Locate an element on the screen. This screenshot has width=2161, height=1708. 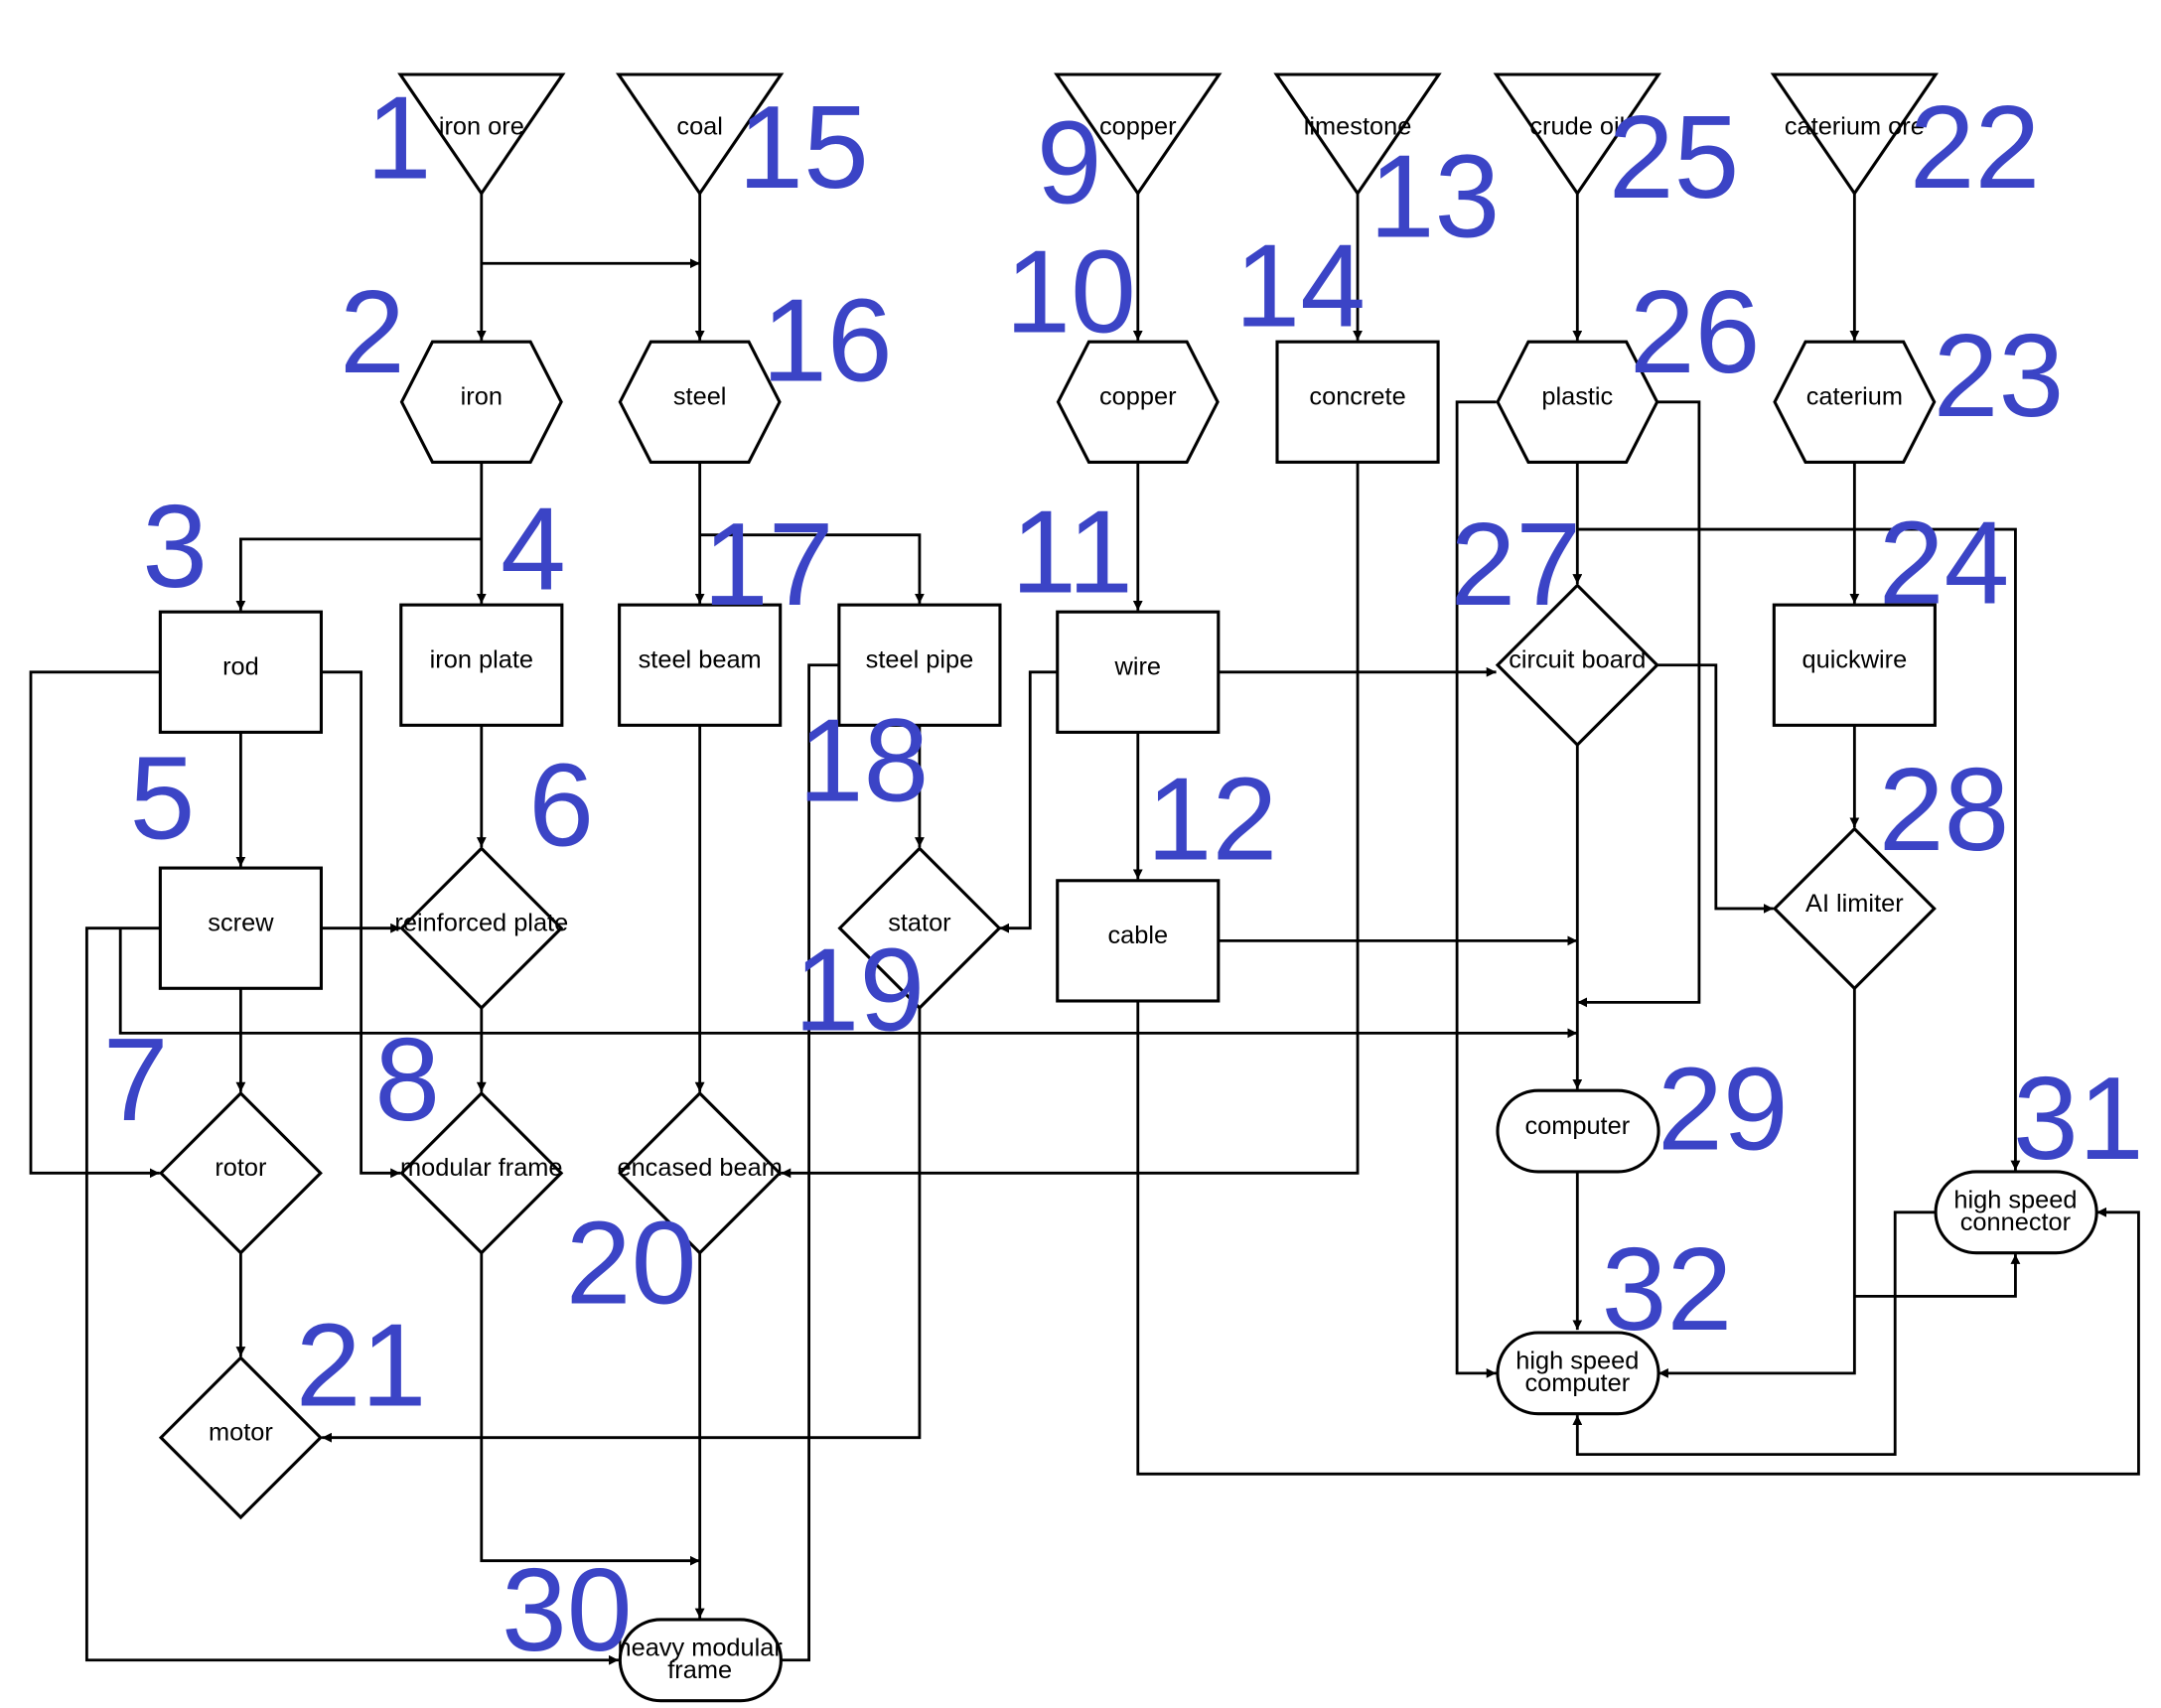
node-label: motor is located at coordinates (241, 1433).